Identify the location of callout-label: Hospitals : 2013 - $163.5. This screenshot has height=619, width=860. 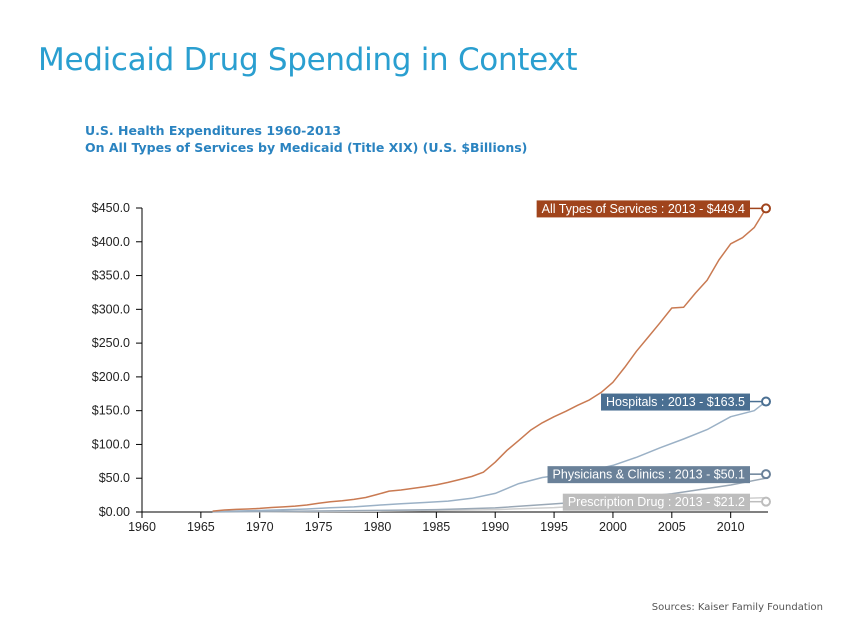
(675, 402).